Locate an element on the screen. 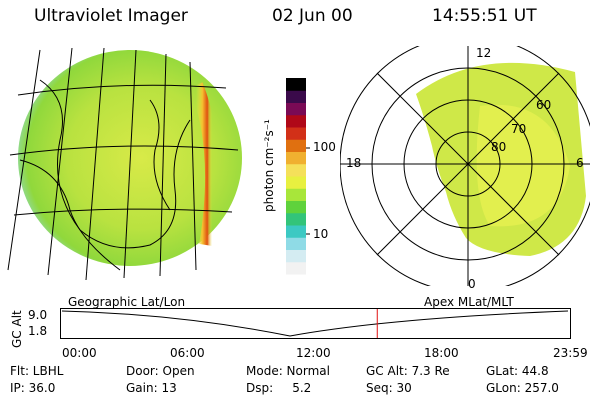 Image resolution: width=600 pixels, height=400 pixels. timeline-xtick-3: 18:00 is located at coordinates (441, 353).